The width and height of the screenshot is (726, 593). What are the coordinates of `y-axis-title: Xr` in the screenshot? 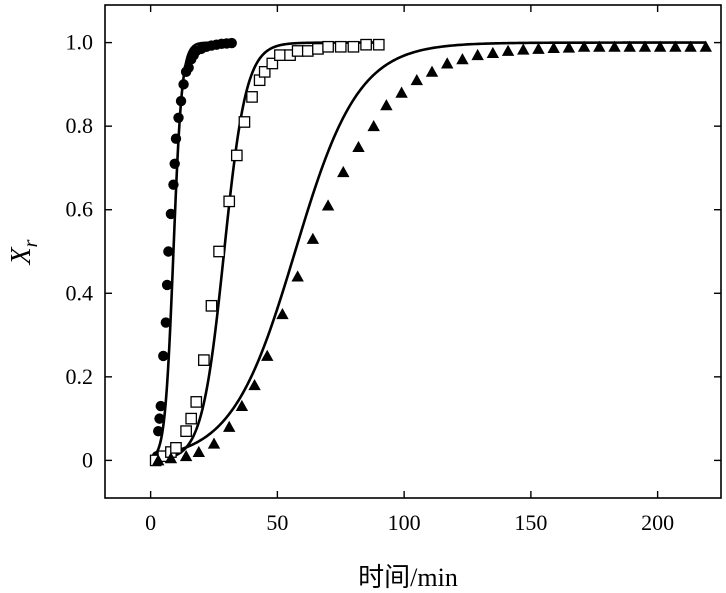 It's located at (24, 252).